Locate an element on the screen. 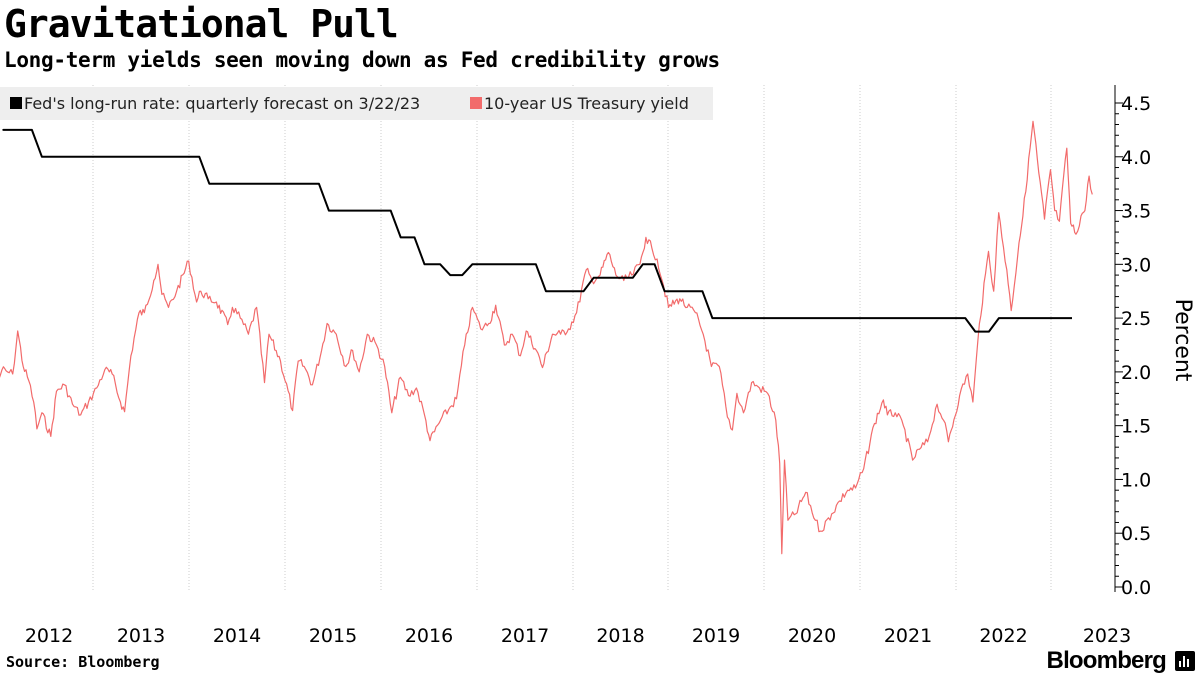  legend-swatch-fed is located at coordinates (16, 103).